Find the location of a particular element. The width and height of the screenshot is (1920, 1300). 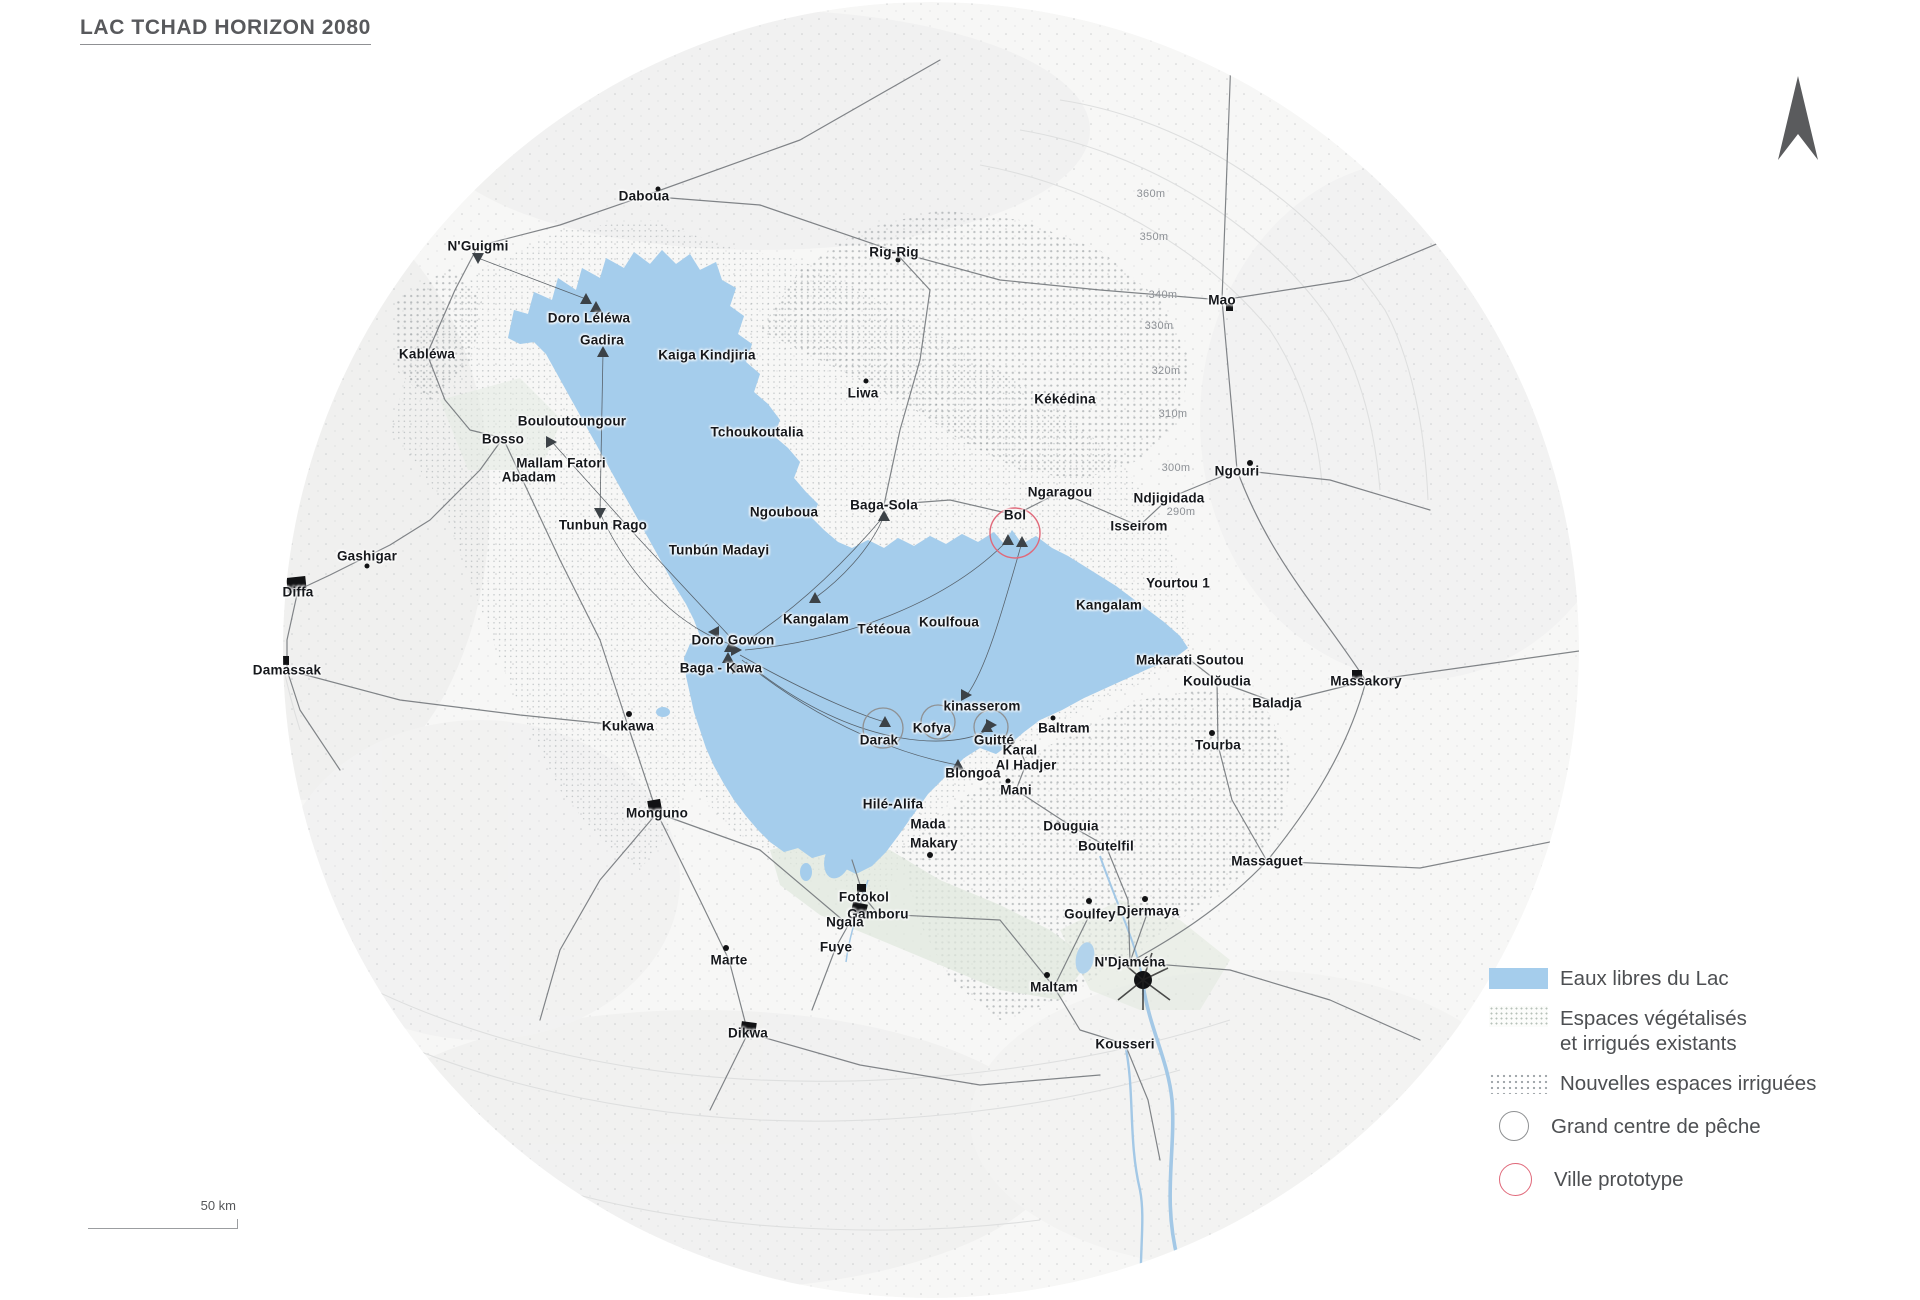

scale-bar: 50 km is located at coordinates (163, 1213).